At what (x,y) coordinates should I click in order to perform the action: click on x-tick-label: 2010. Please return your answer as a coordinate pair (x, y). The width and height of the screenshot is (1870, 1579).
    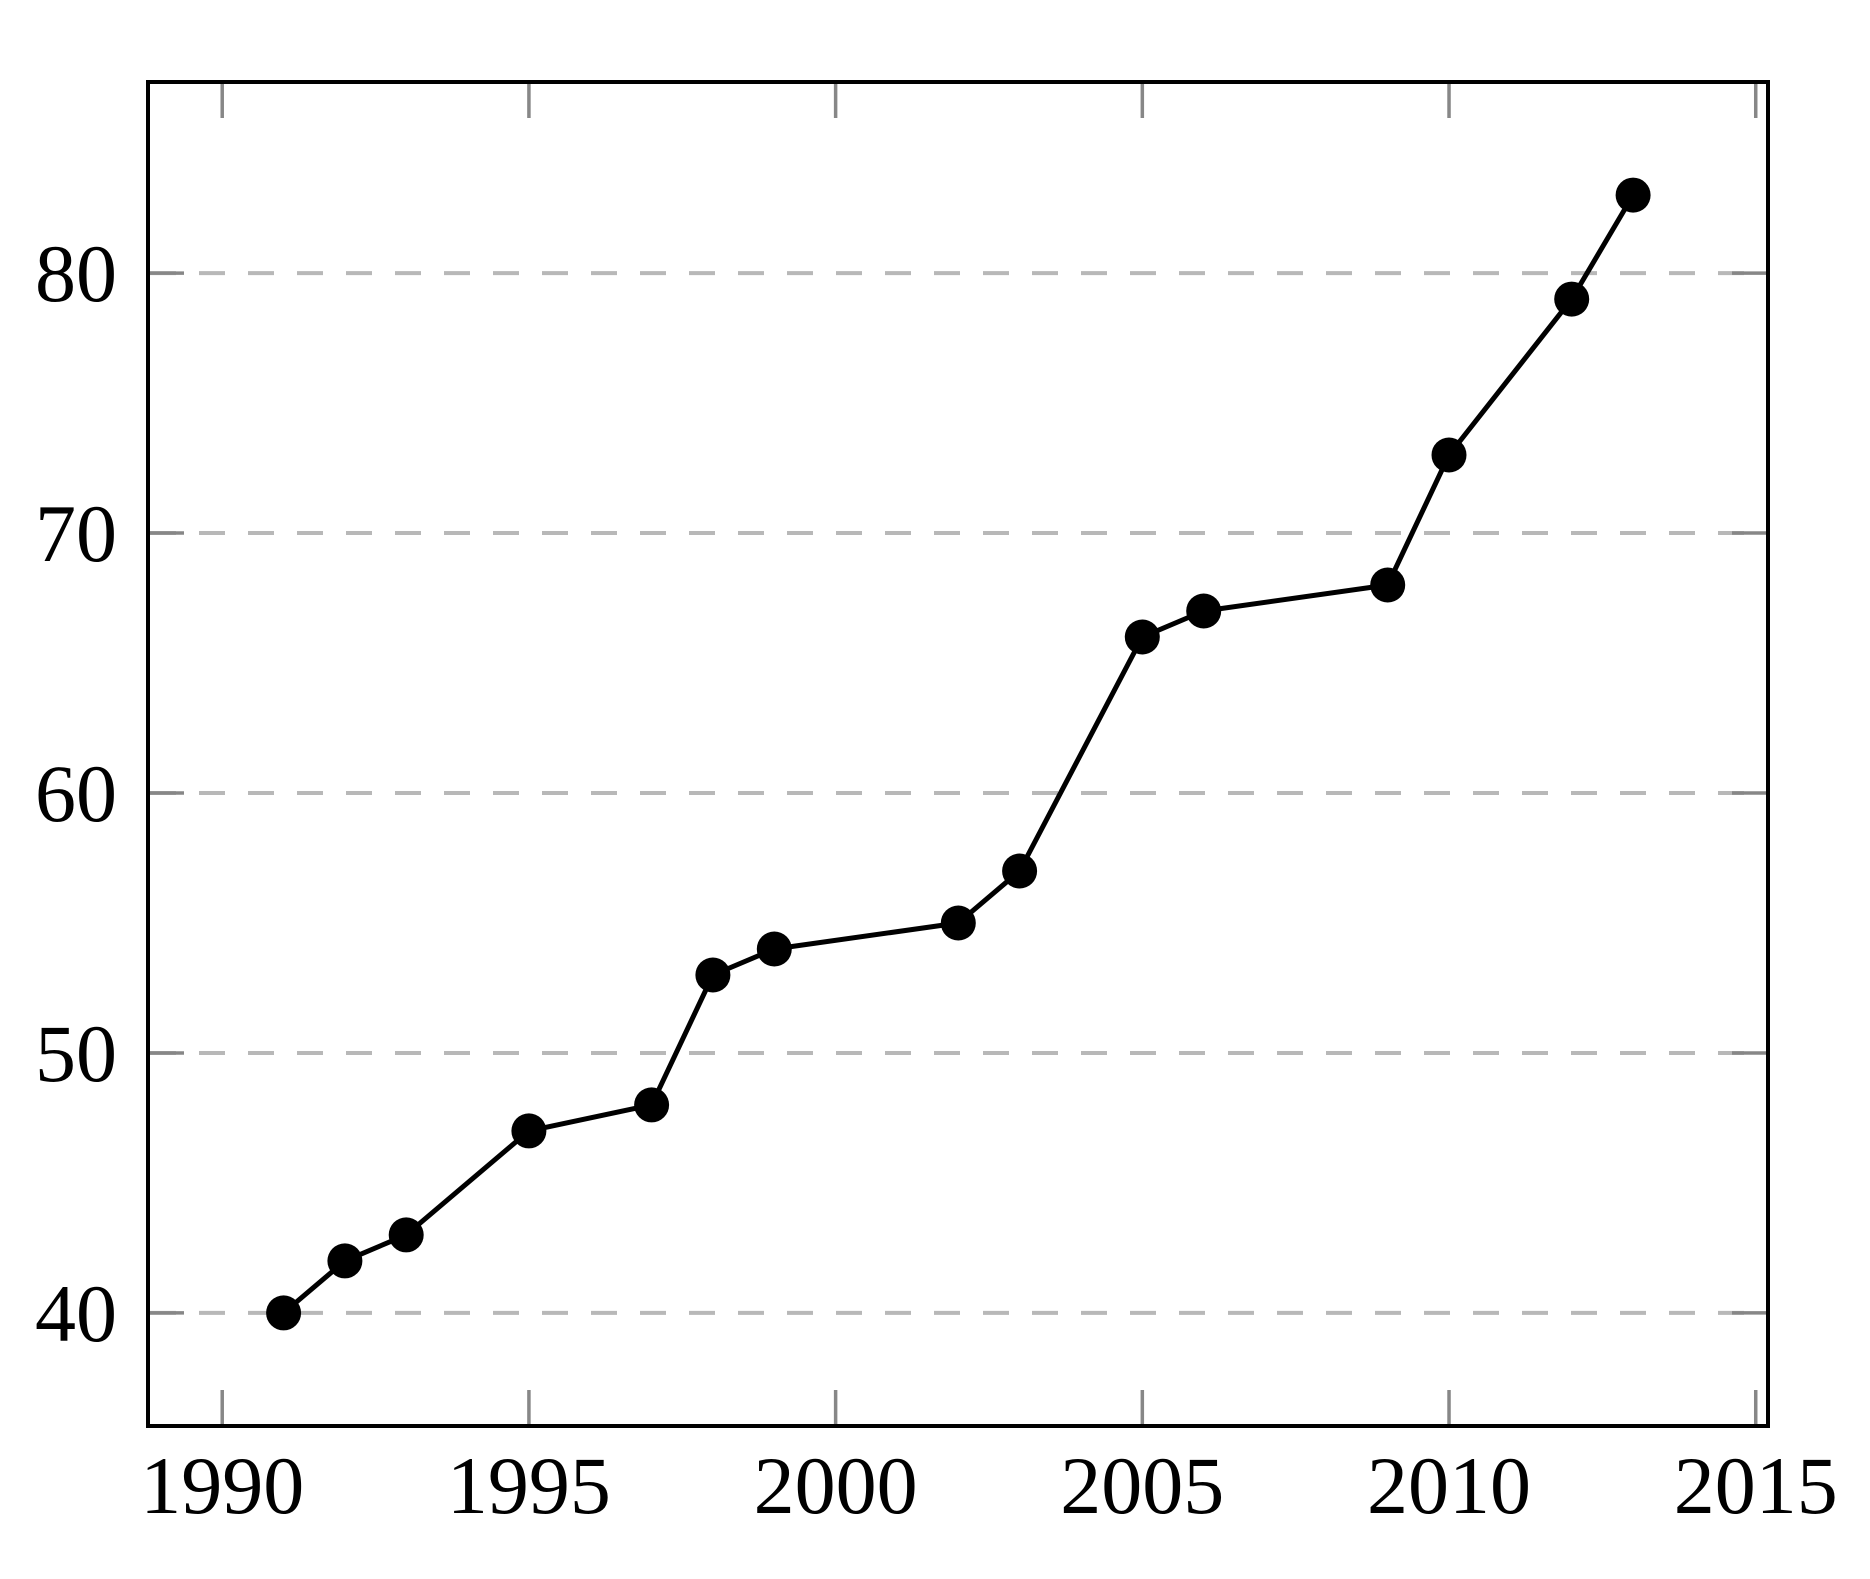
    Looking at the image, I should click on (1449, 1485).